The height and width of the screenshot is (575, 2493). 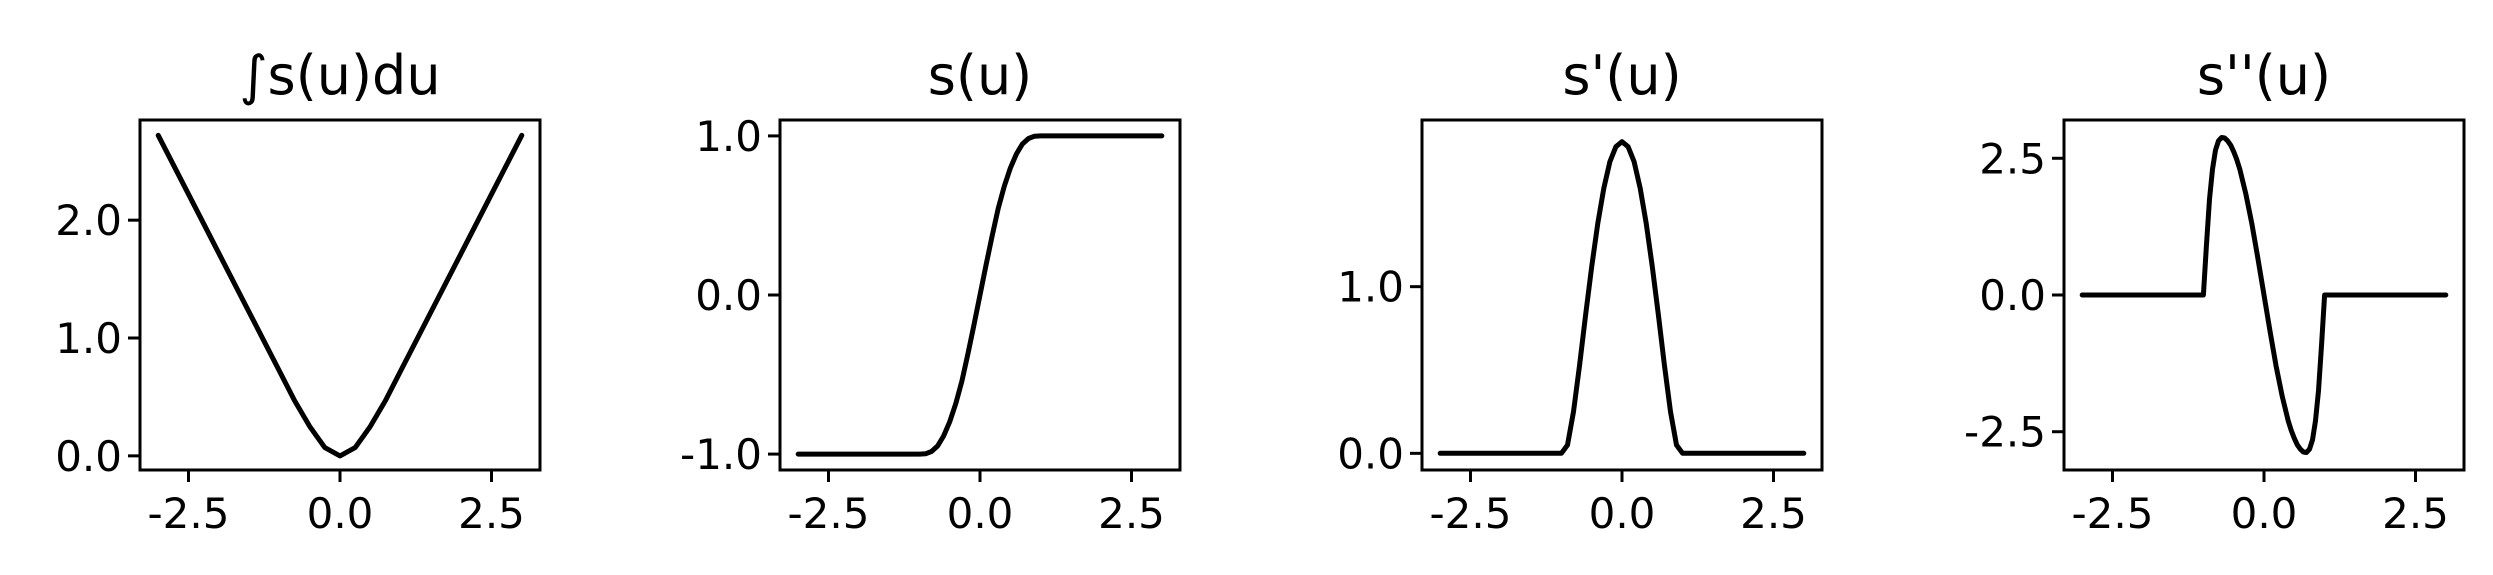 I want to click on subplot-s-prime-xtick-label: -2.5, so click(x=1471, y=513).